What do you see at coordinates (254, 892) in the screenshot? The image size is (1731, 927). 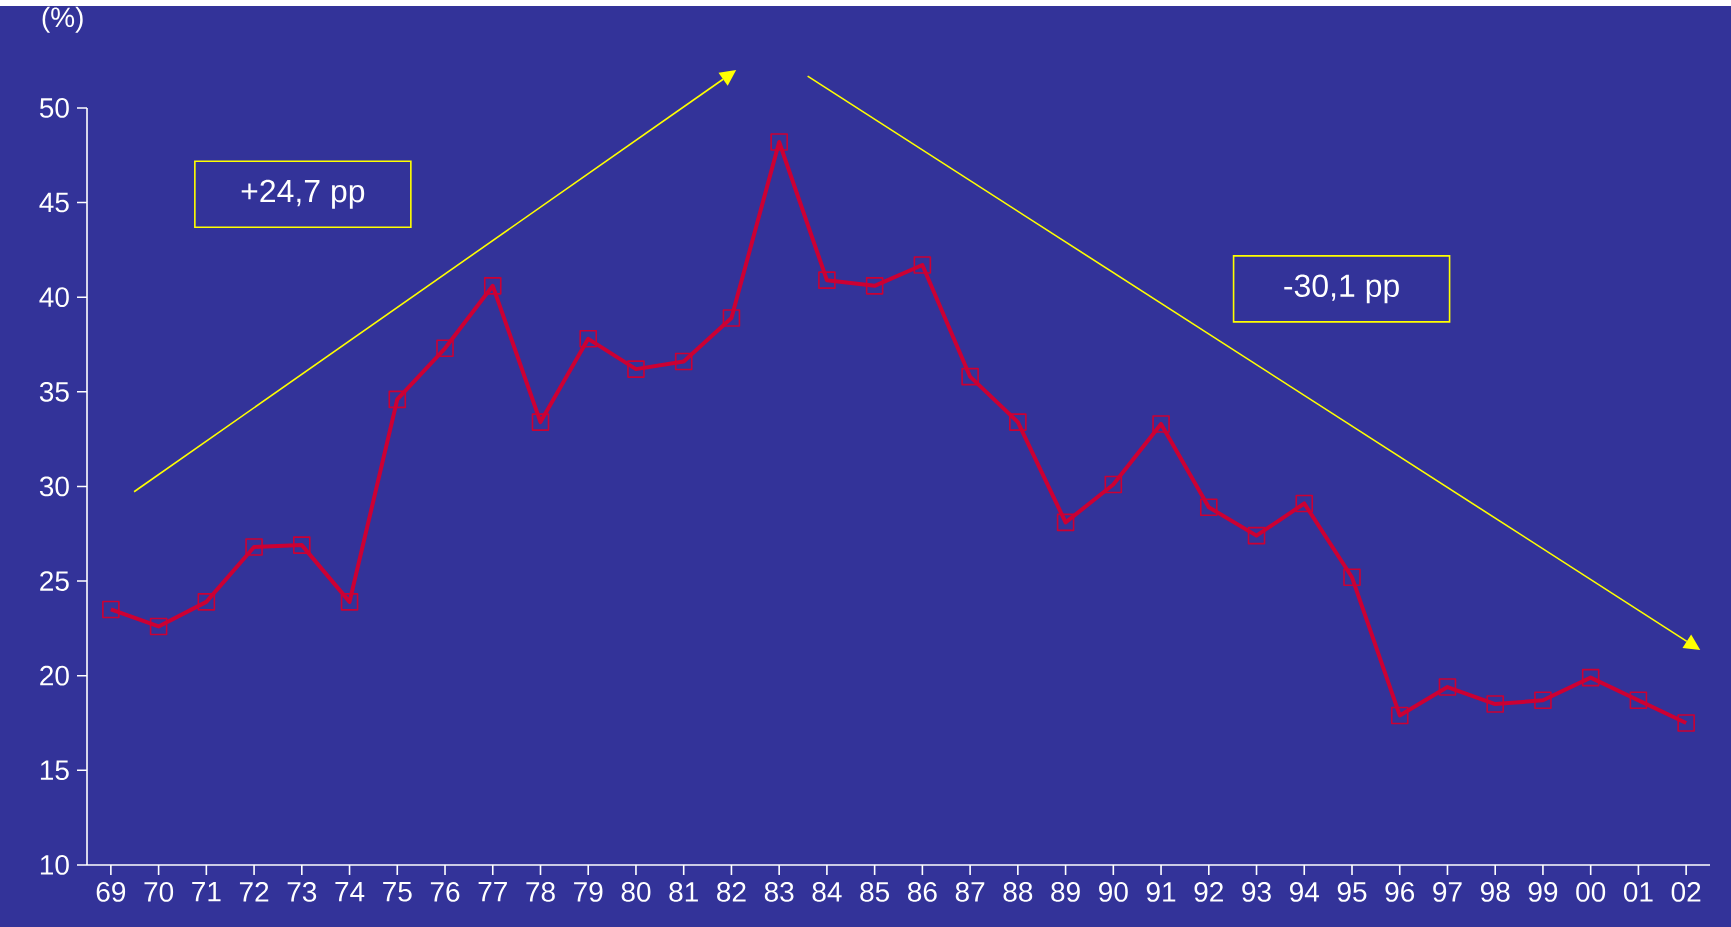 I see `x-tick-label: 72` at bounding box center [254, 892].